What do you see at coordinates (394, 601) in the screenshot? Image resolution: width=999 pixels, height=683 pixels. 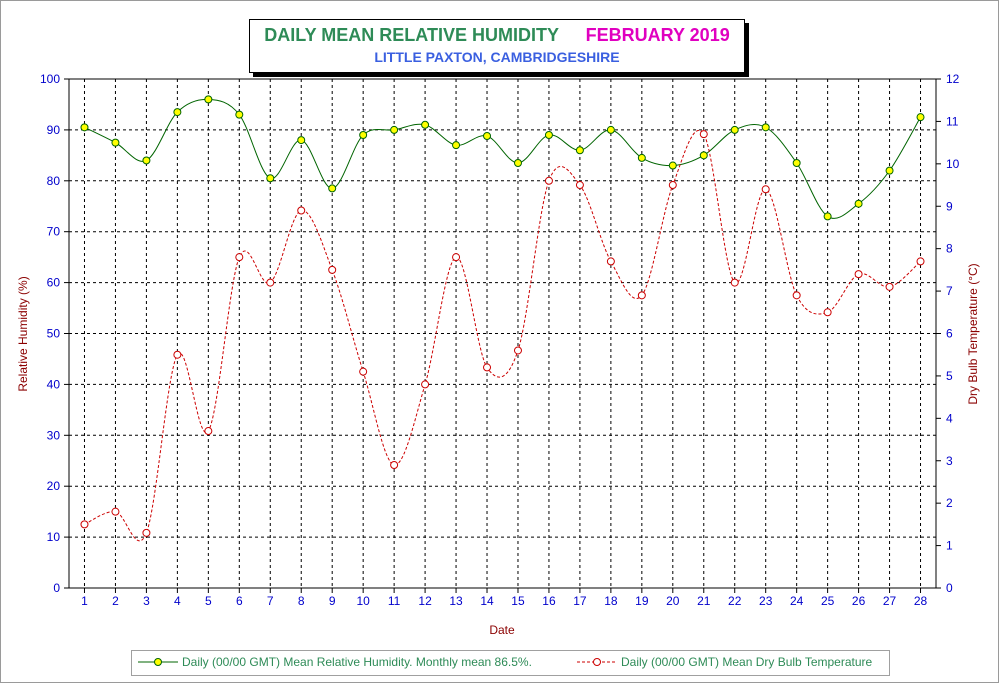 I see `x-tick-label: 11` at bounding box center [394, 601].